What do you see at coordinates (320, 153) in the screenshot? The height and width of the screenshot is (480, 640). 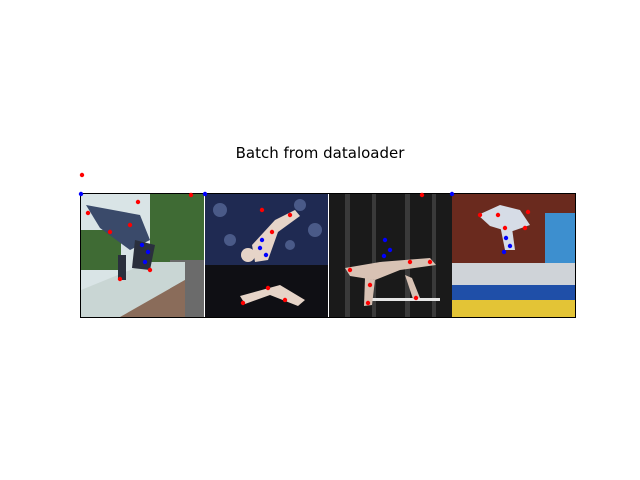 I see `figure-title: Batch from dataloader` at bounding box center [320, 153].